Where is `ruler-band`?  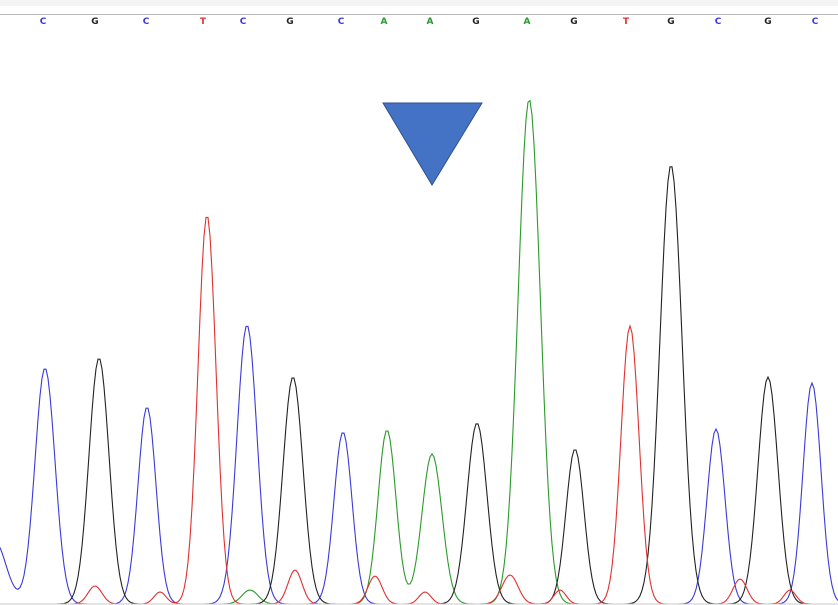 ruler-band is located at coordinates (419, 3).